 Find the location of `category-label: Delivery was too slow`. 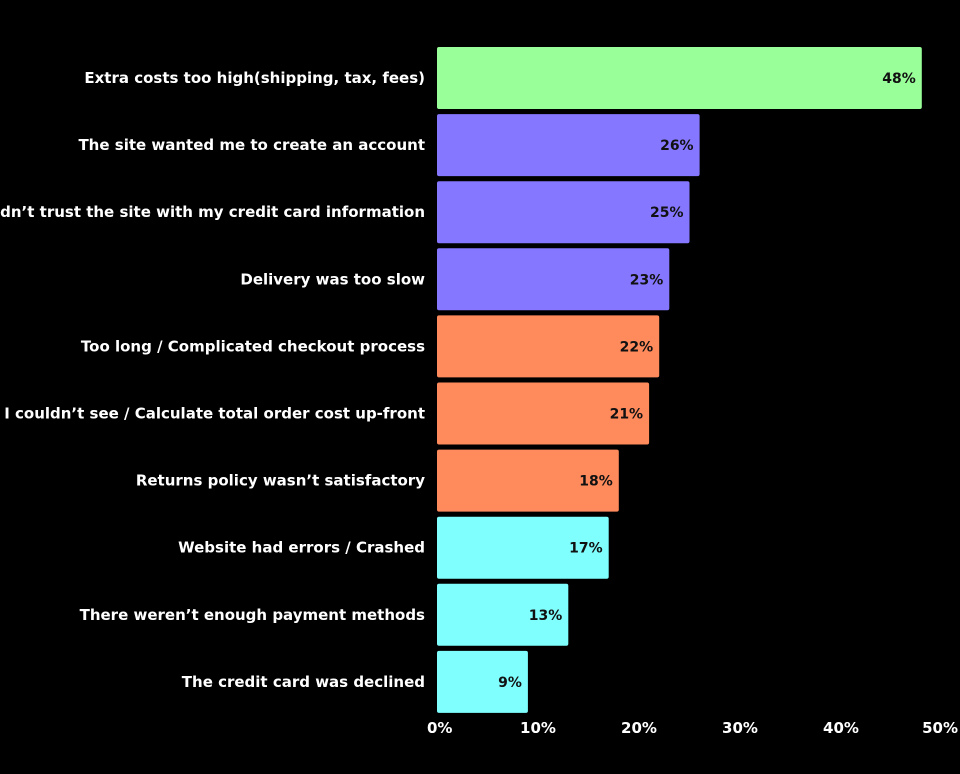

category-label: Delivery was too slow is located at coordinates (332, 279).